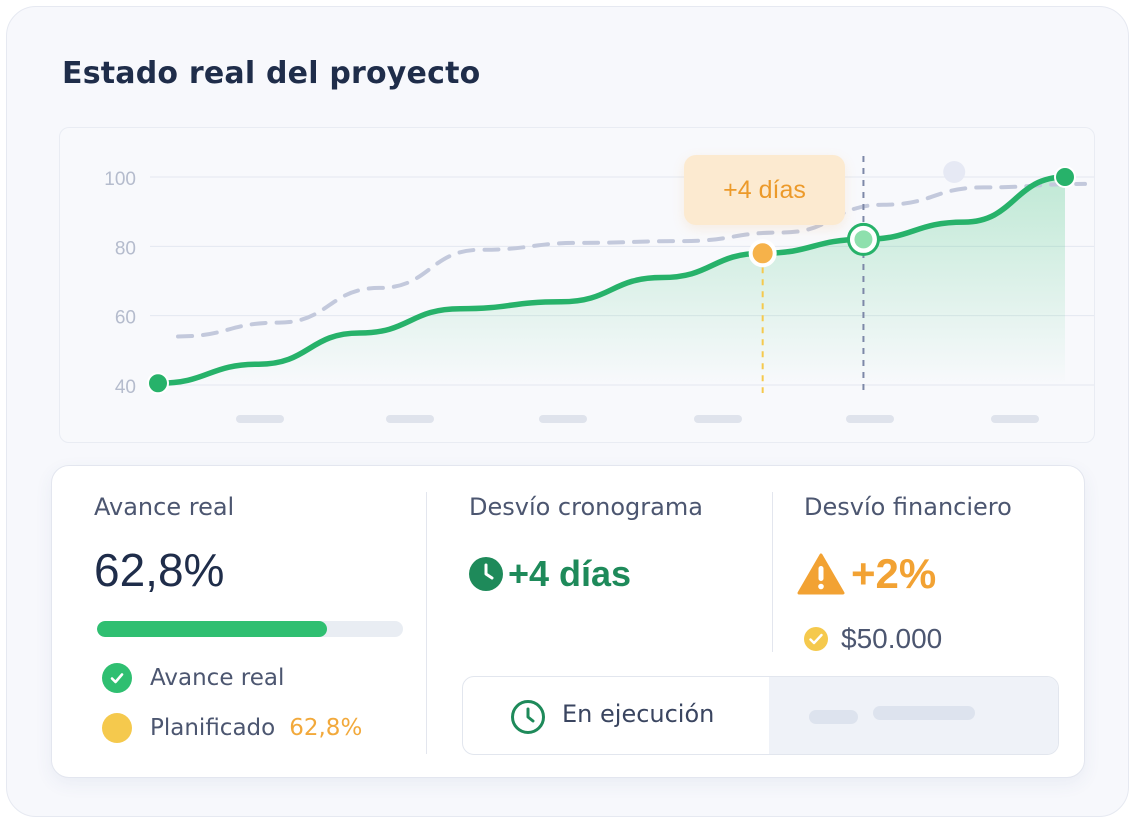 The width and height of the screenshot is (1135, 823). I want to click on warning-icon, so click(821, 574).